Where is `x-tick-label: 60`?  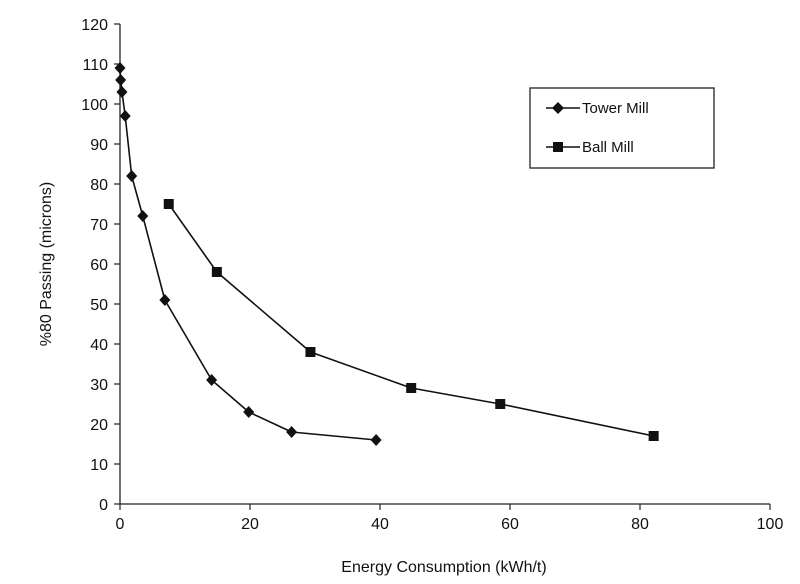 x-tick-label: 60 is located at coordinates (510, 524).